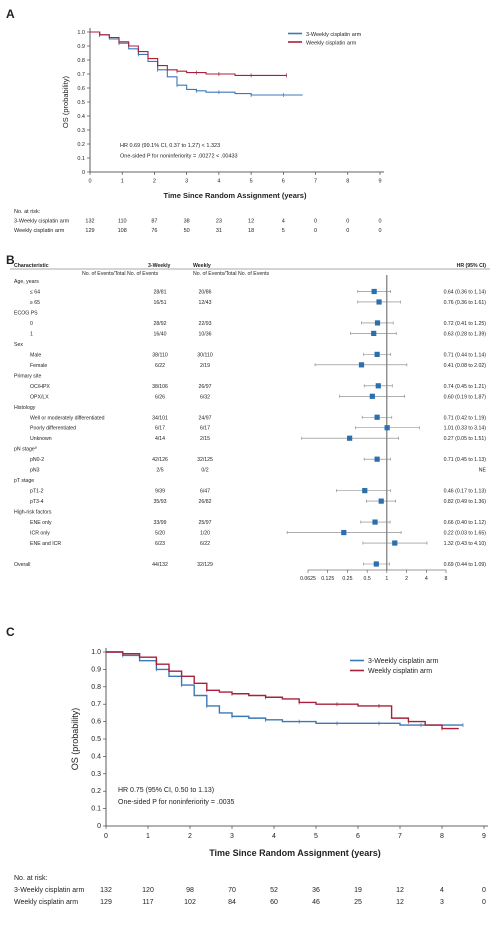 This screenshot has width=500, height=926. What do you see at coordinates (465, 439) in the screenshot?
I see `forest-row-hr-text: 0.27 (0.05 to 1.51)` at bounding box center [465, 439].